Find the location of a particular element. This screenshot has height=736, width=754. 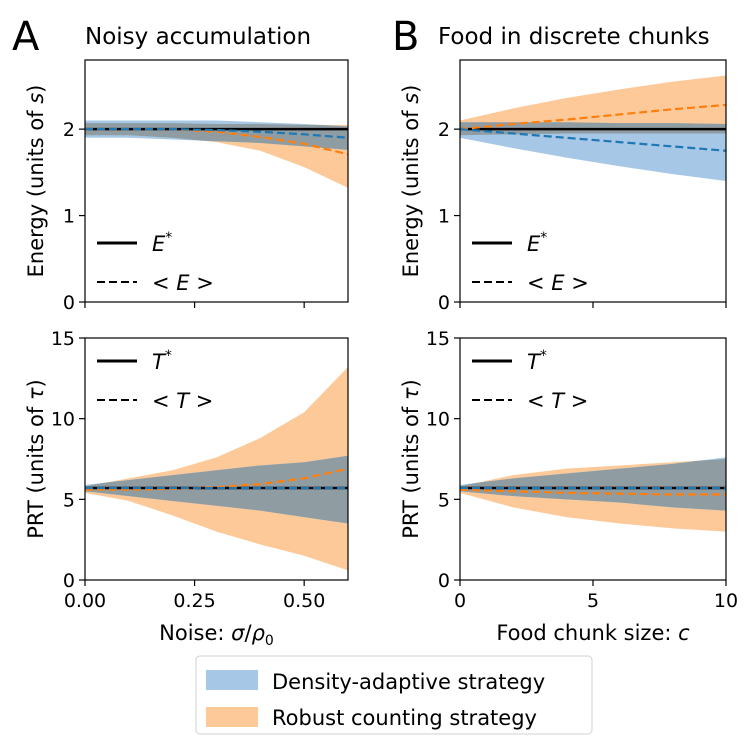

panel-title-b: Food in discrete chunks is located at coordinates (574, 37).